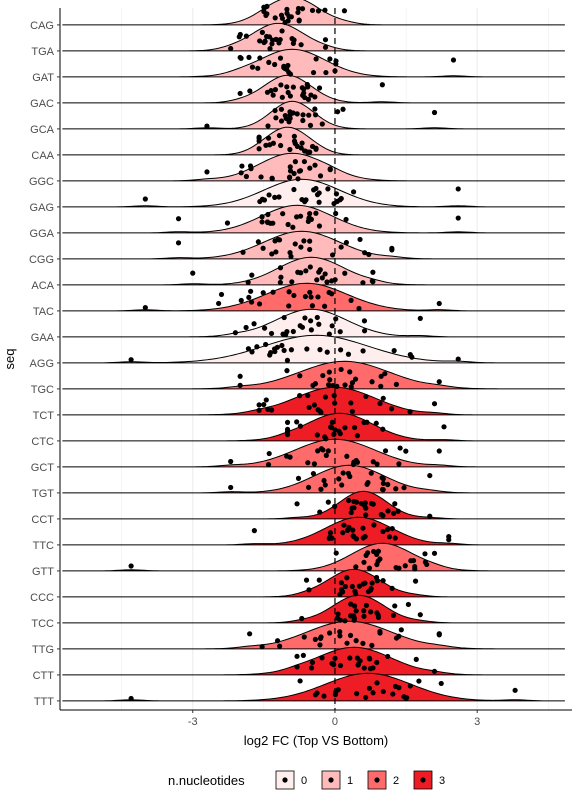 This screenshot has width=576, height=806. I want to click on x-tick-label: 0, so click(335, 722).